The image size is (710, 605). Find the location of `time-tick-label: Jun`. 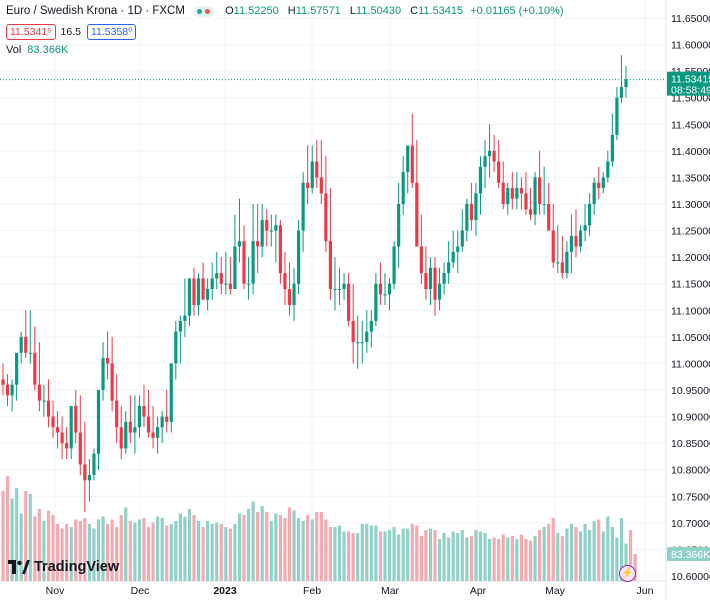

time-tick-label: Jun is located at coordinates (645, 591).